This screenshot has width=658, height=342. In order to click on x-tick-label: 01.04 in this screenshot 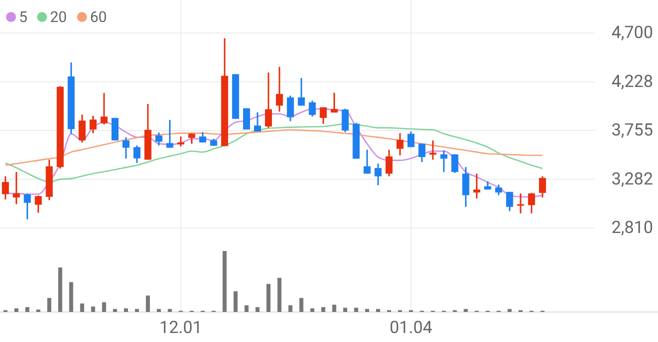, I will do `click(411, 328)`.